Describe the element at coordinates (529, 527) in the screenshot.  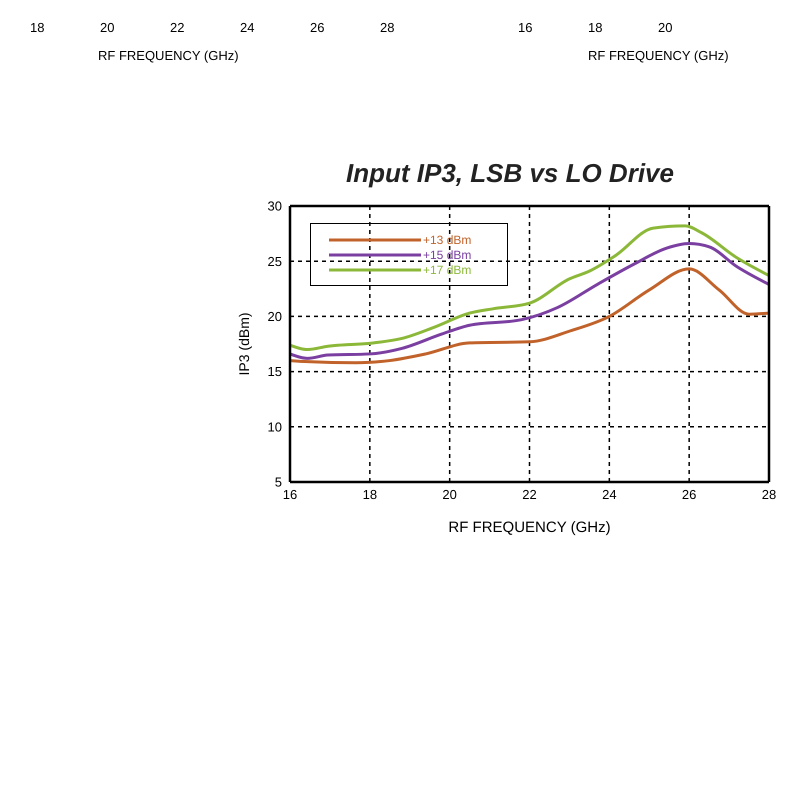
I see `x-axis-title: RF FREQUENCY (GHz)` at that location.